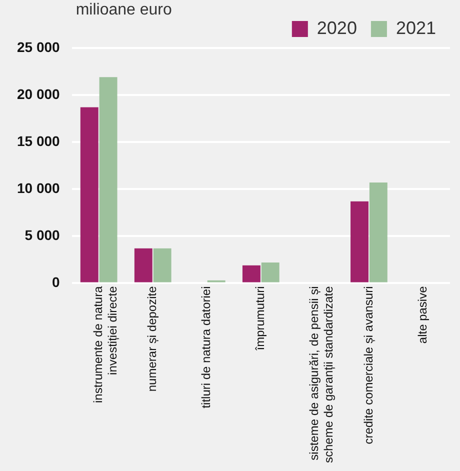 This screenshot has width=460, height=471. What do you see at coordinates (124, 9) in the screenshot?
I see `y-axis-title: milioane euro` at bounding box center [124, 9].